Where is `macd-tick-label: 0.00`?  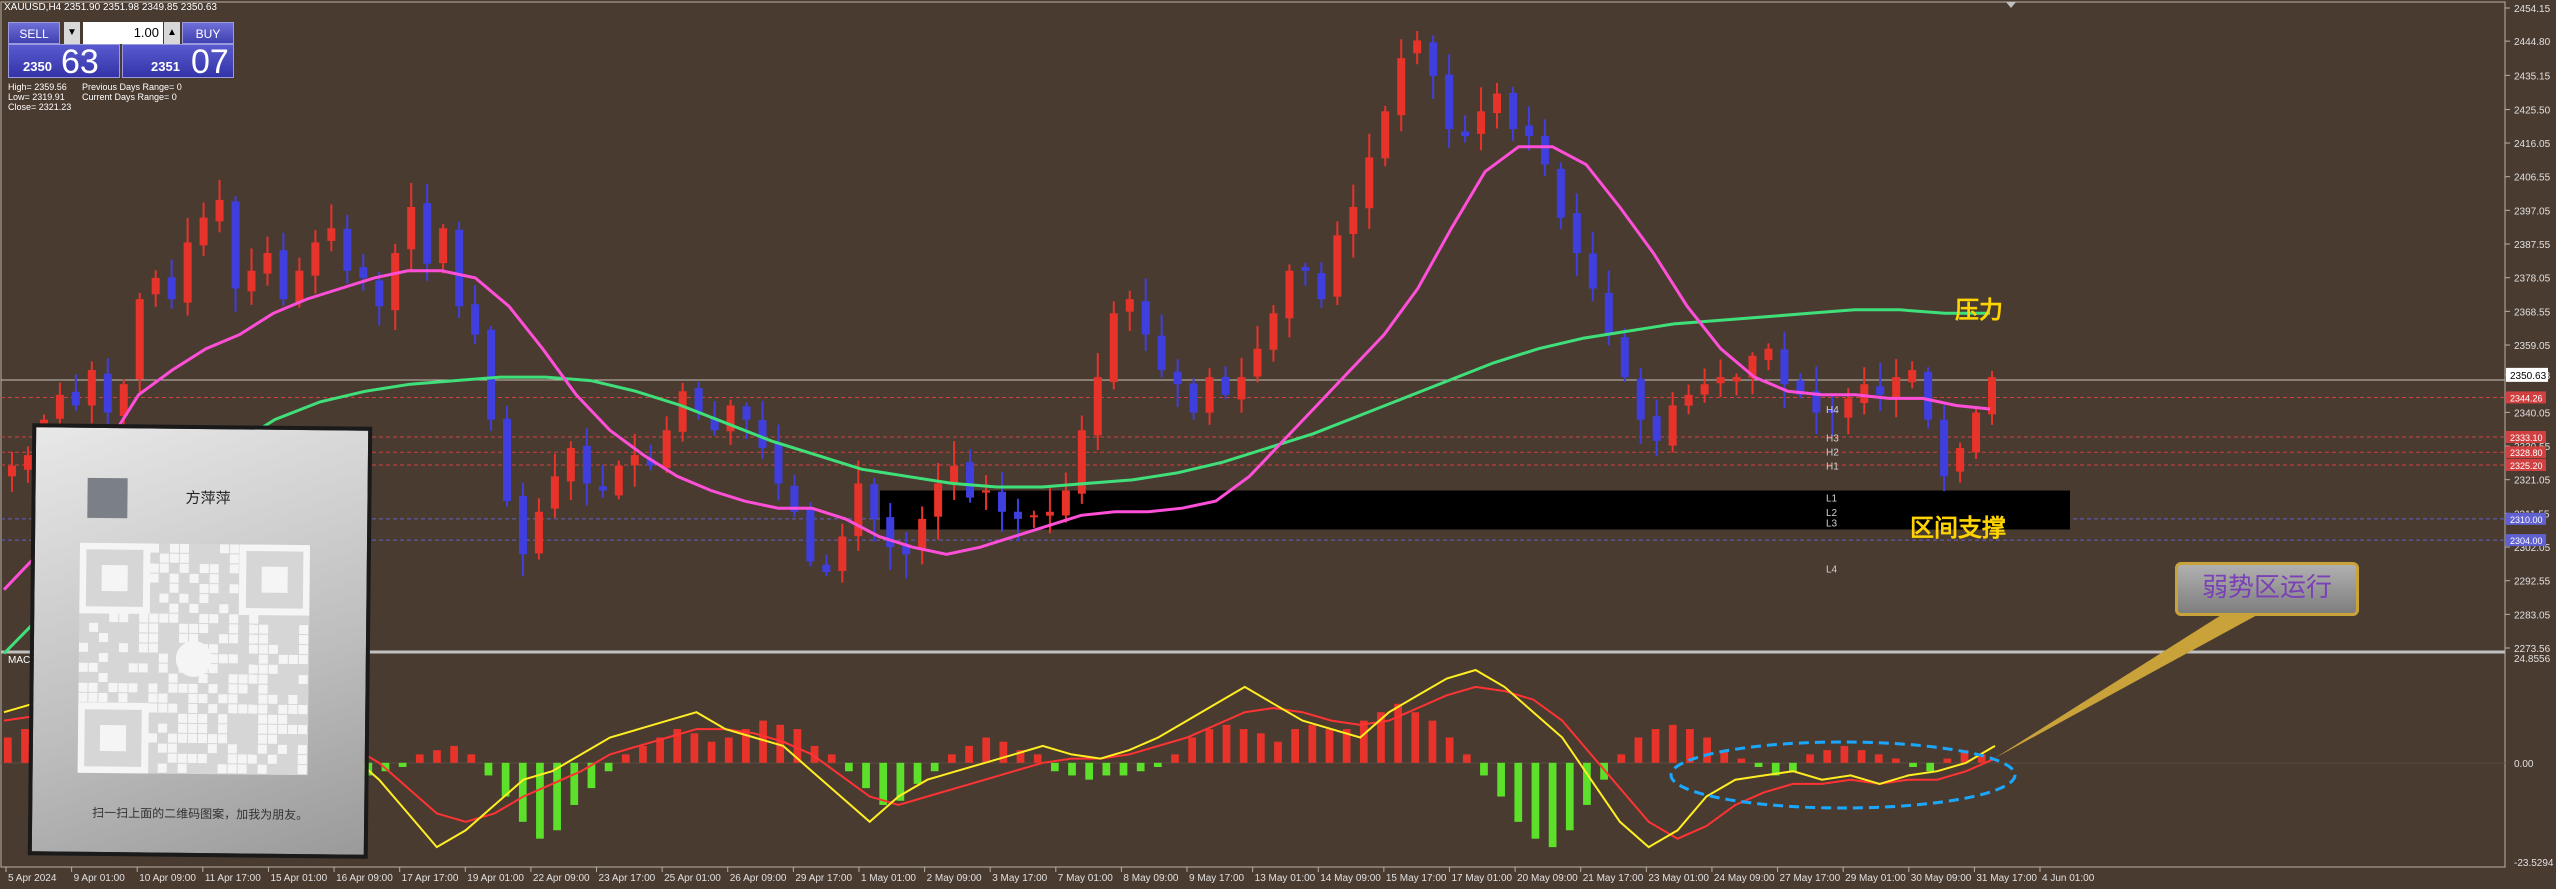
macd-tick-label: 0.00 is located at coordinates (2524, 764).